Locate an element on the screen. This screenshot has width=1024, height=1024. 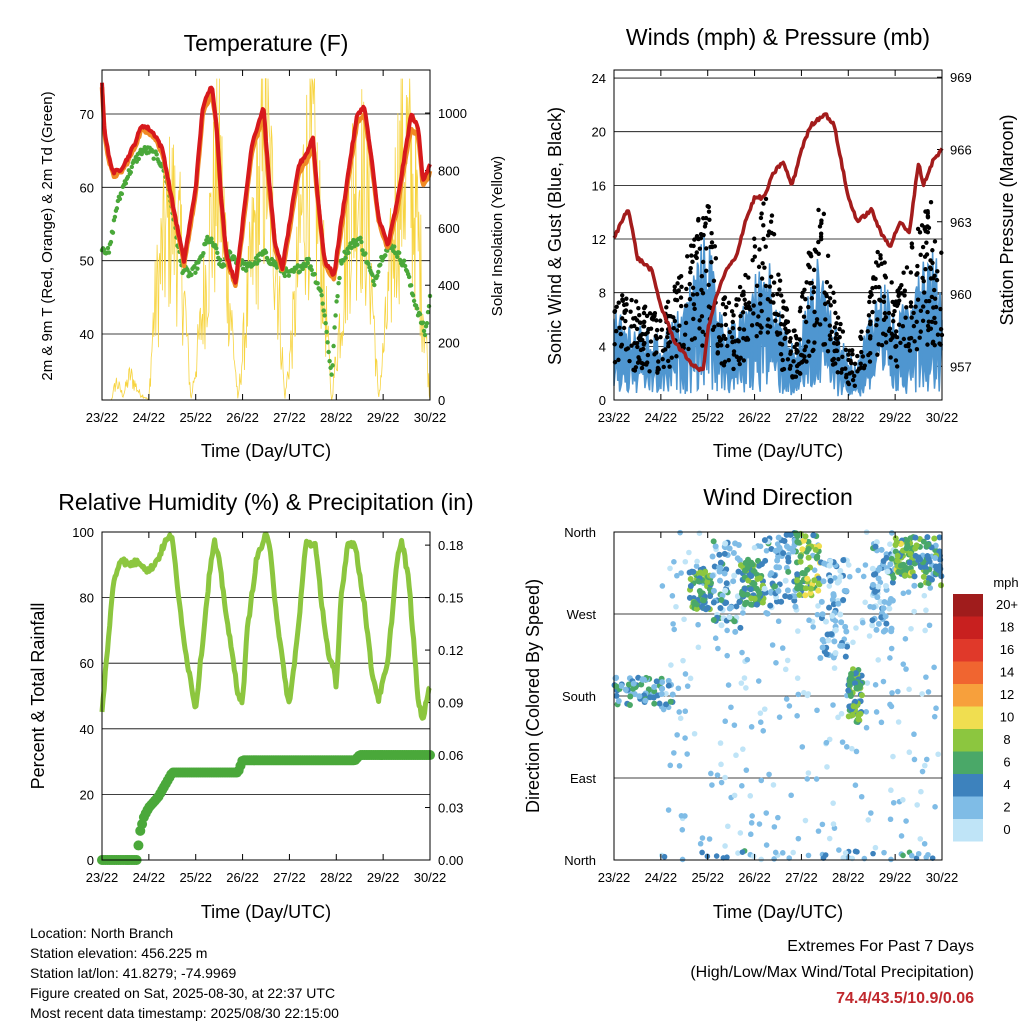
x-tick-label: 23/22 is located at coordinates (614, 877).